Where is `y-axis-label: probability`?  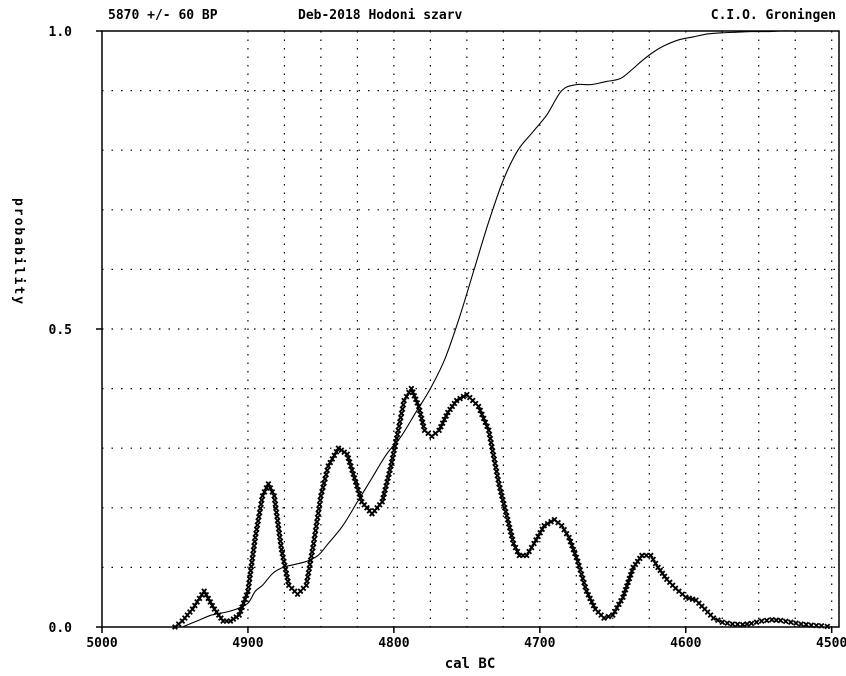
y-axis-label: probability is located at coordinates (18, 252).